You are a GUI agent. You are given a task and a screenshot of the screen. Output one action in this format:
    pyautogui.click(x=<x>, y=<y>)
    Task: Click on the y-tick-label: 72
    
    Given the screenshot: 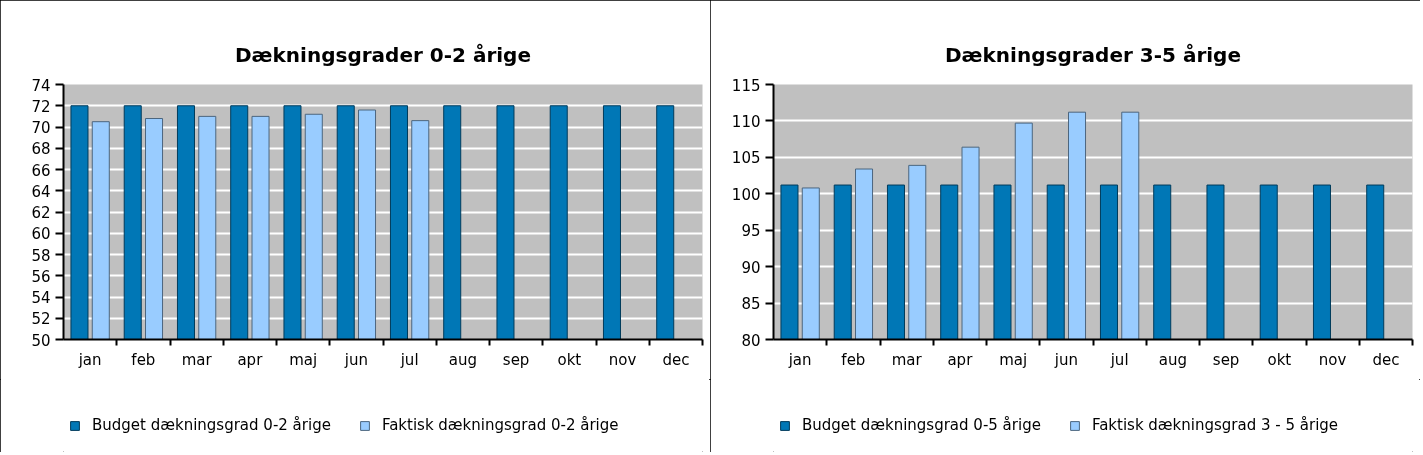 What is the action you would take?
    pyautogui.click(x=41, y=106)
    